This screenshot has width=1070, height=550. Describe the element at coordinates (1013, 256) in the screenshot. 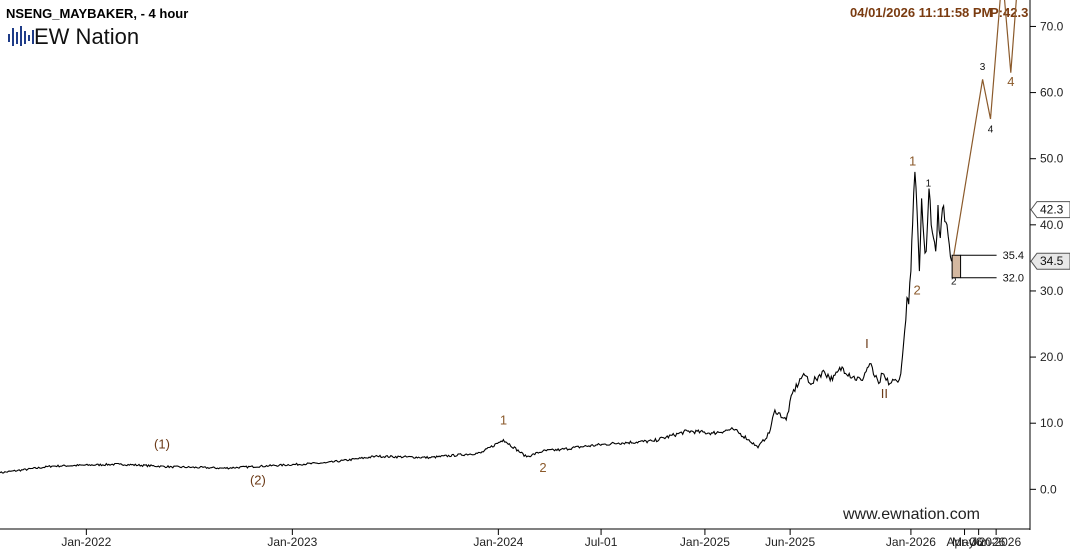

I see `target-top-label: 35.4` at that location.